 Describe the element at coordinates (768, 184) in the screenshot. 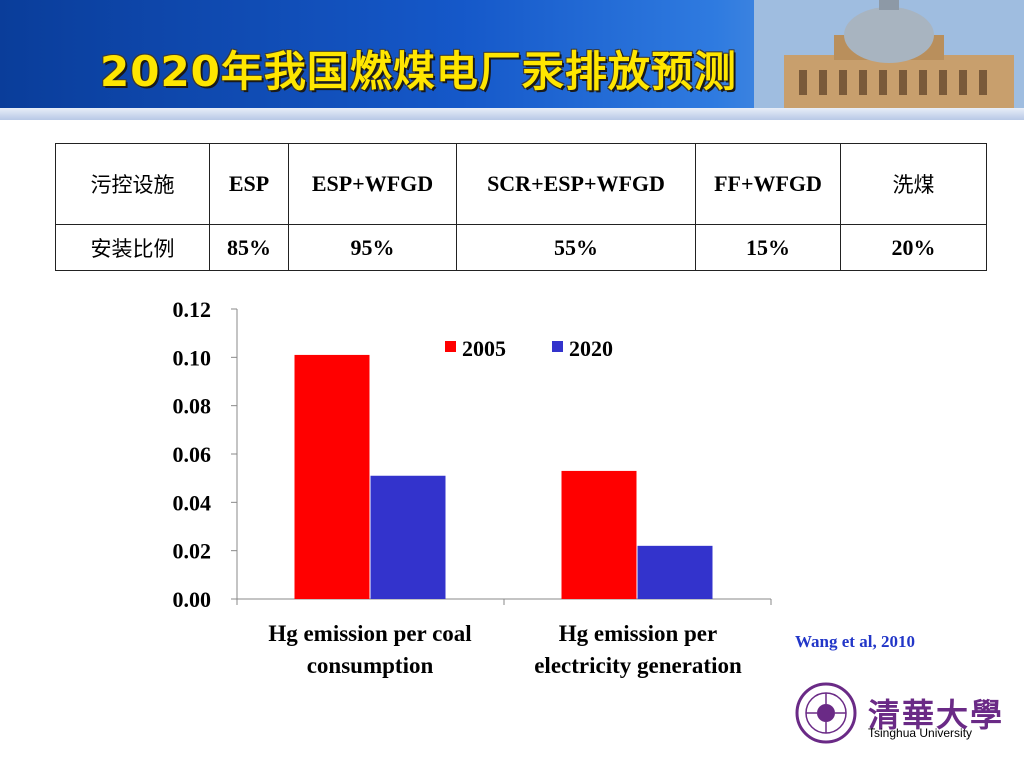

I see `column-header-ff-wfgd: FF+WFGD` at that location.